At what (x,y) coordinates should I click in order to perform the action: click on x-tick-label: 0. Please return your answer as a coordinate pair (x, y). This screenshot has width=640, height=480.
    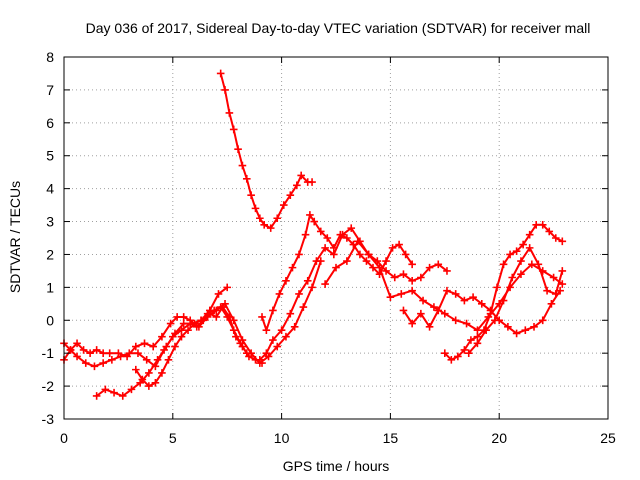
    Looking at the image, I should click on (64, 438).